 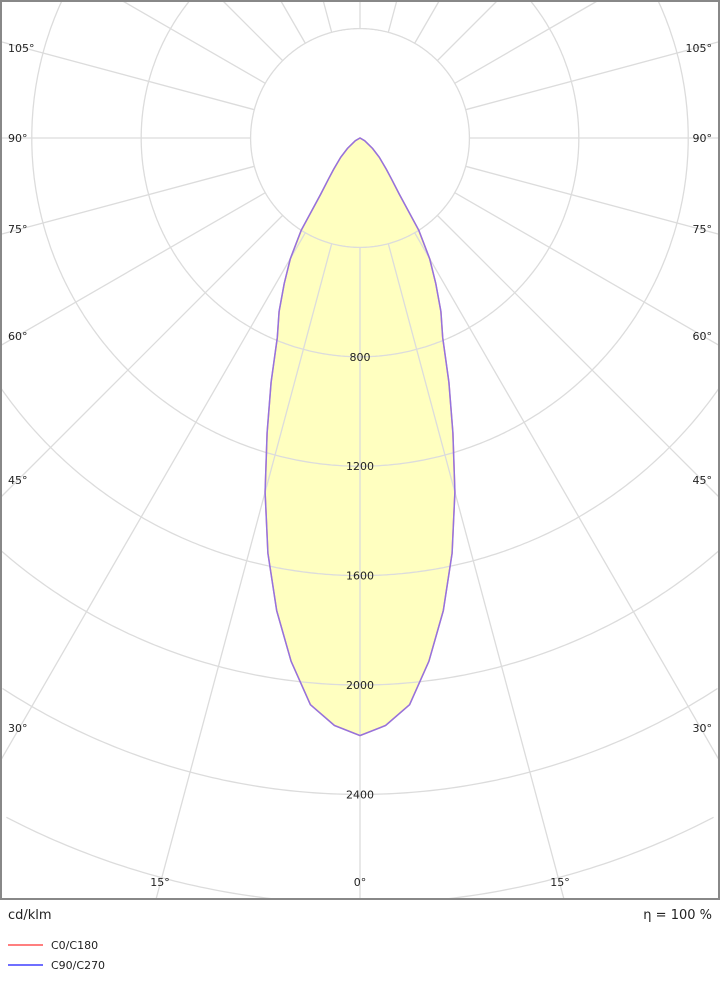 What do you see at coordinates (21, 48) in the screenshot?
I see `angle-label-left: 105°` at bounding box center [21, 48].